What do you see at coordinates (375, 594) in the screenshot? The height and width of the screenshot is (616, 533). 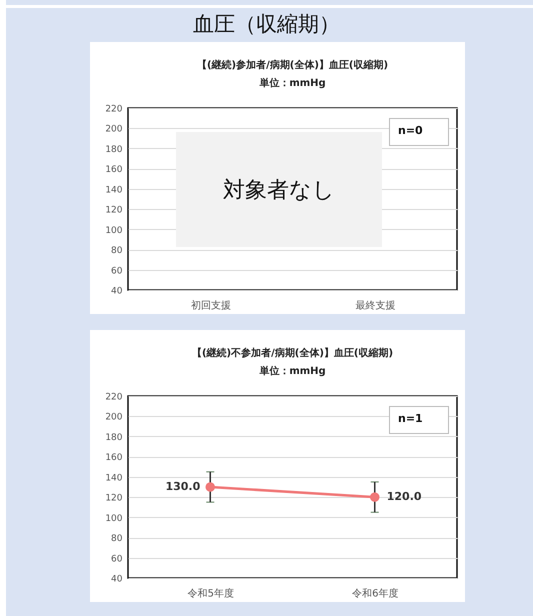 I see `x-tick-label: 令和6年度` at bounding box center [375, 594].